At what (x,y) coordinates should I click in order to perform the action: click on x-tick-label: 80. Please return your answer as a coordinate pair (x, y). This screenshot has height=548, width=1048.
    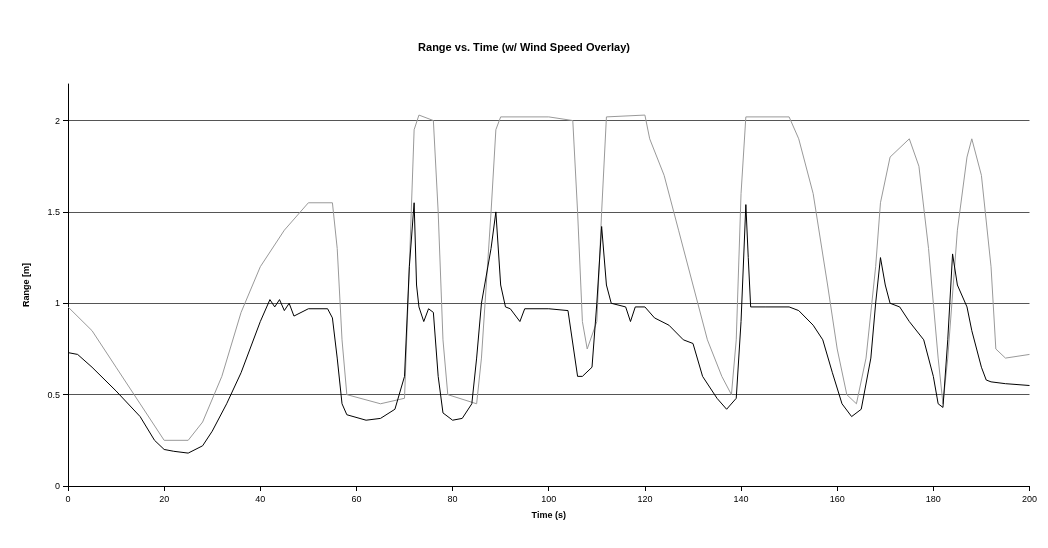
    Looking at the image, I should click on (452, 498).